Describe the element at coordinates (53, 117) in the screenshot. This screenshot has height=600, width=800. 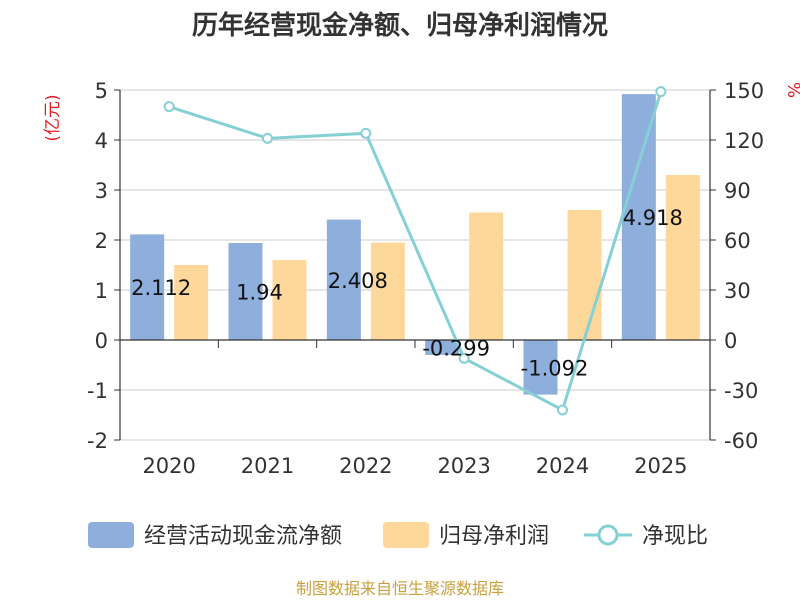
I see `left-axis-unit: (亿元)` at that location.